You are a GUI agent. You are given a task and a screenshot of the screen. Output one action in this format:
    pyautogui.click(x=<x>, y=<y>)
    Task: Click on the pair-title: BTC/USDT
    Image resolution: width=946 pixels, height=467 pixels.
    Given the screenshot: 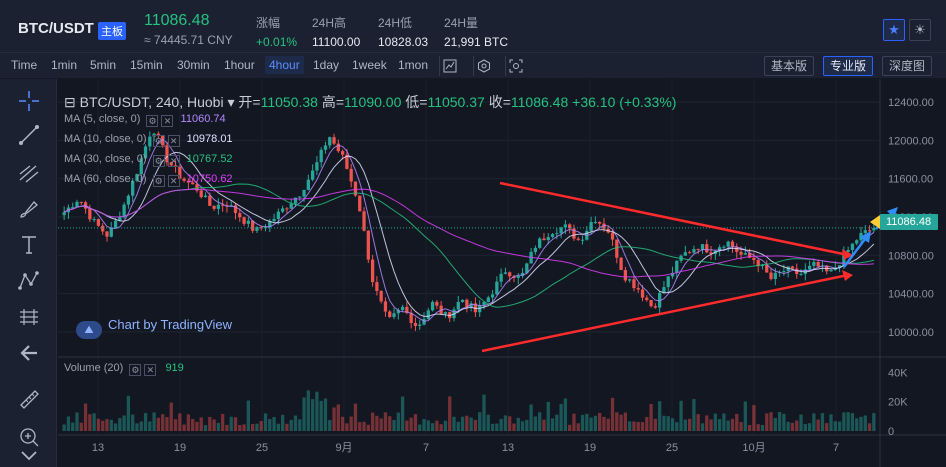 What is the action you would take?
    pyautogui.click(x=56, y=28)
    